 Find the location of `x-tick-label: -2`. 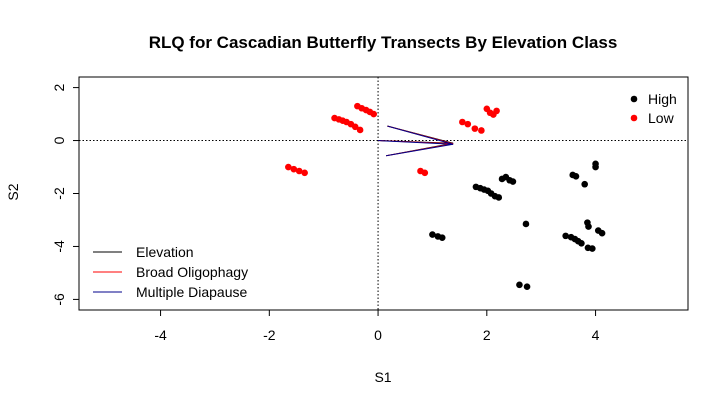

x-tick-label: -2 is located at coordinates (269, 335).